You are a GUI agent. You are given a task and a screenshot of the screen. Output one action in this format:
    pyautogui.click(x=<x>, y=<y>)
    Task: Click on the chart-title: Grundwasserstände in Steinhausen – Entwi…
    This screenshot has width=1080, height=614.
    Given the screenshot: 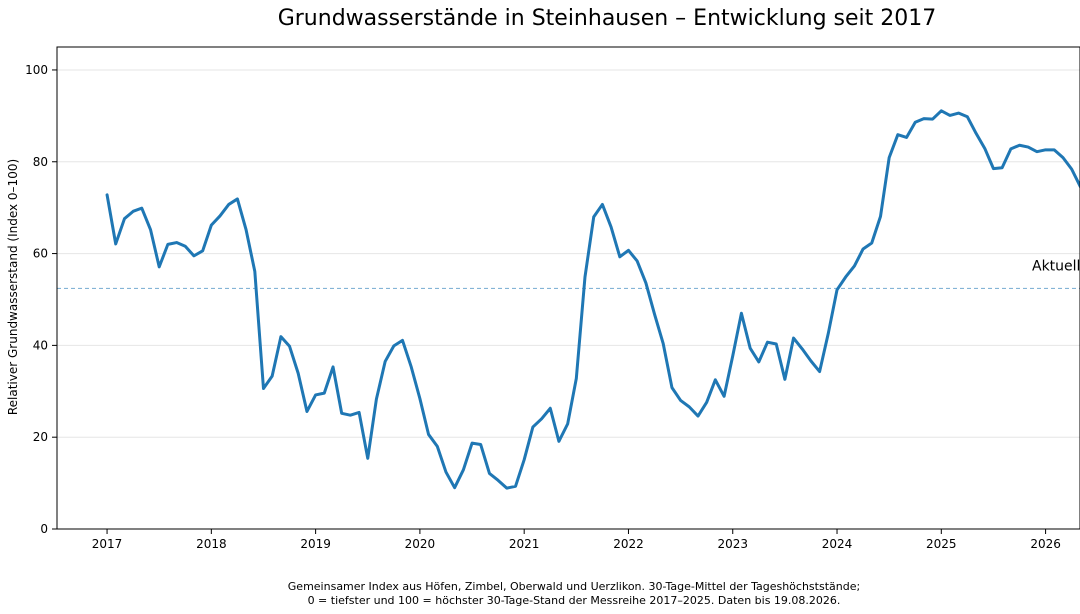 What is the action you would take?
    pyautogui.click(x=607, y=18)
    